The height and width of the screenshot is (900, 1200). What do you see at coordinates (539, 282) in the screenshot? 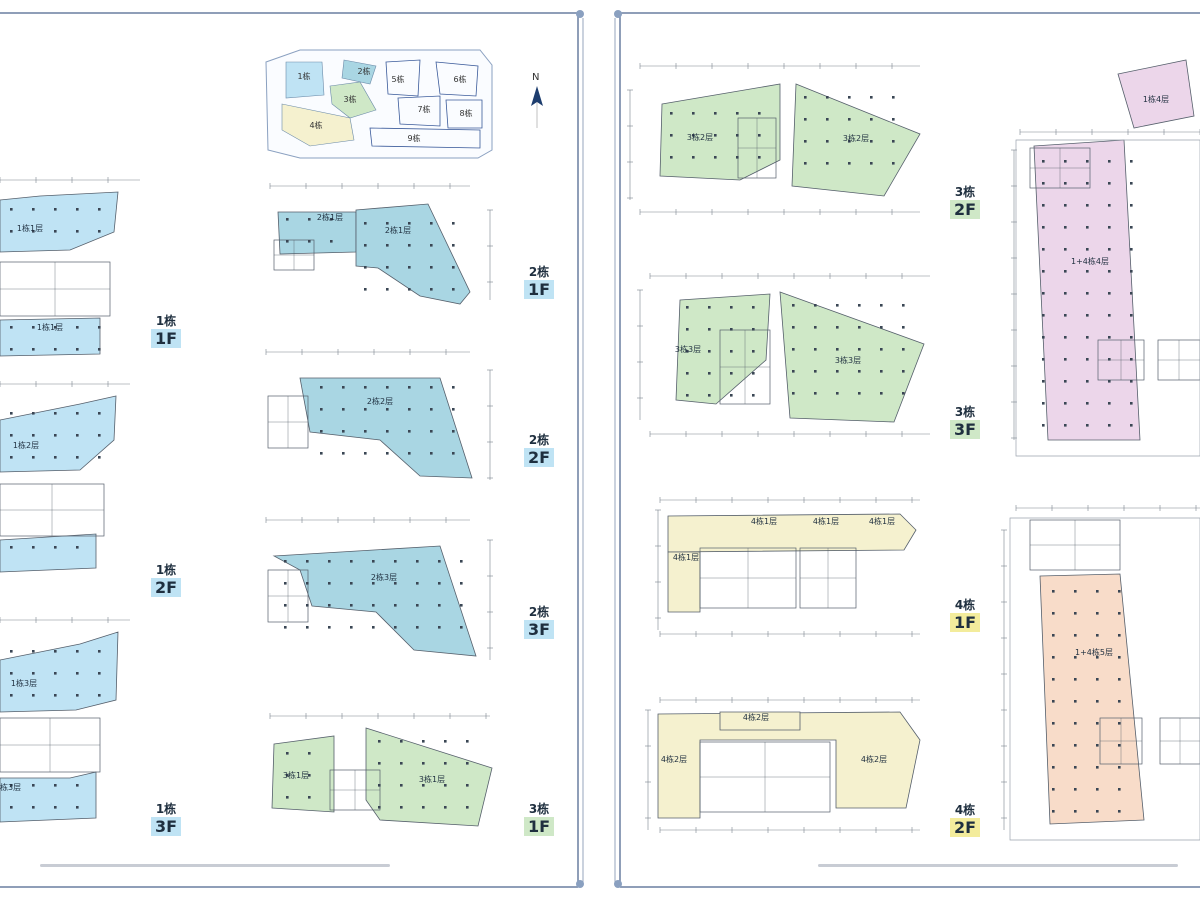
I see `floor-tag-b2-1f: 2栋 1F` at bounding box center [539, 282].